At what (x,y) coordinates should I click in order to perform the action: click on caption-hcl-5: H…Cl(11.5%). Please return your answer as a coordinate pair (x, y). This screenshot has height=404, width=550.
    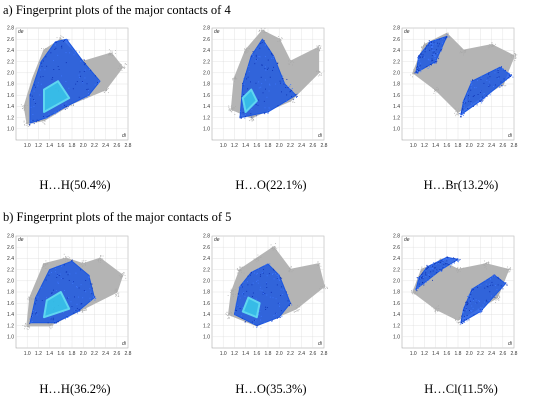
    Looking at the image, I should click on (461, 389).